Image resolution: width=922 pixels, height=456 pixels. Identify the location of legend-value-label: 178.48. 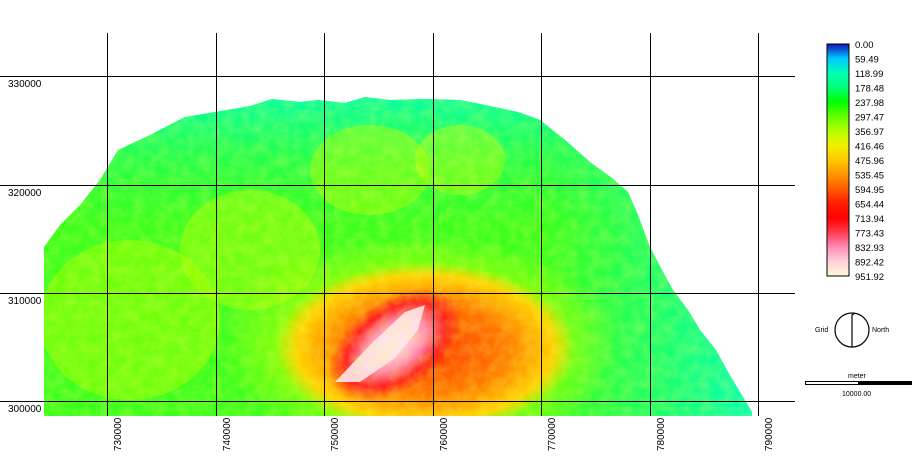
(869, 89).